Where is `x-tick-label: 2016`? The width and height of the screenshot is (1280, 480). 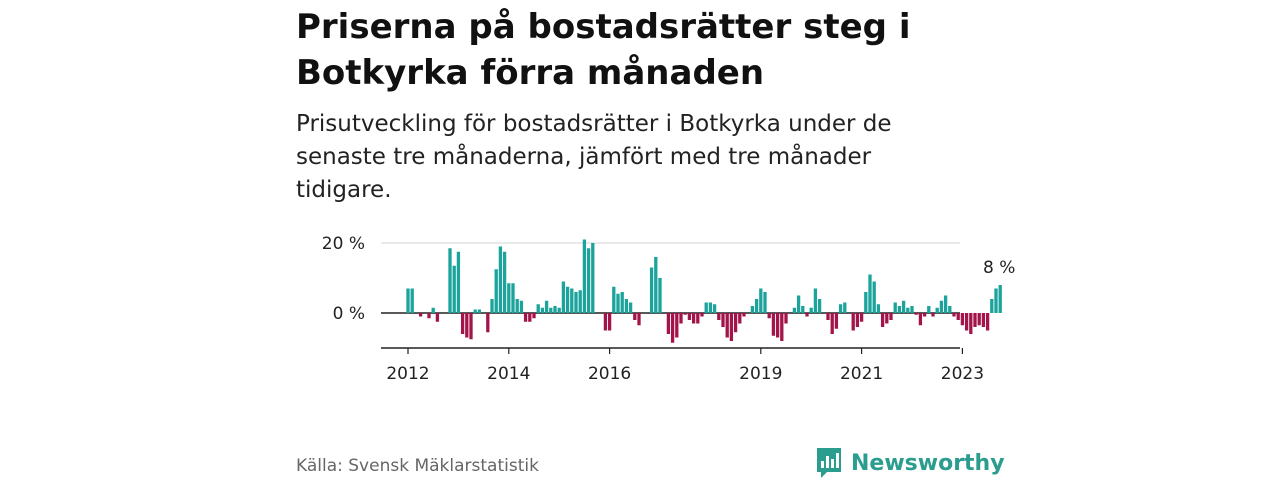
x-tick-label: 2016 is located at coordinates (609, 374).